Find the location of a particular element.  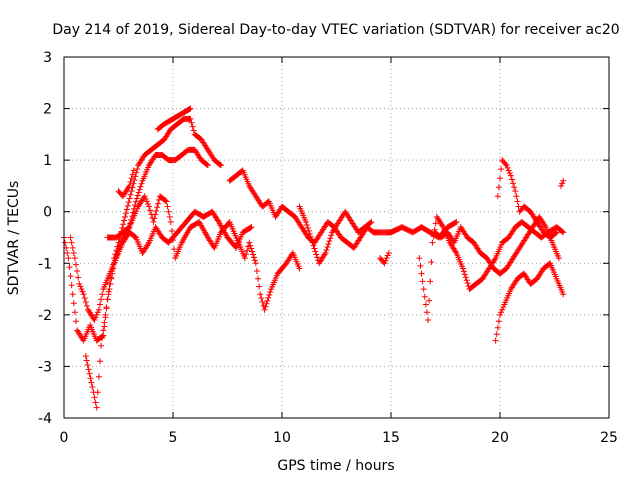

y-tick-label: -4 is located at coordinates (45, 419).